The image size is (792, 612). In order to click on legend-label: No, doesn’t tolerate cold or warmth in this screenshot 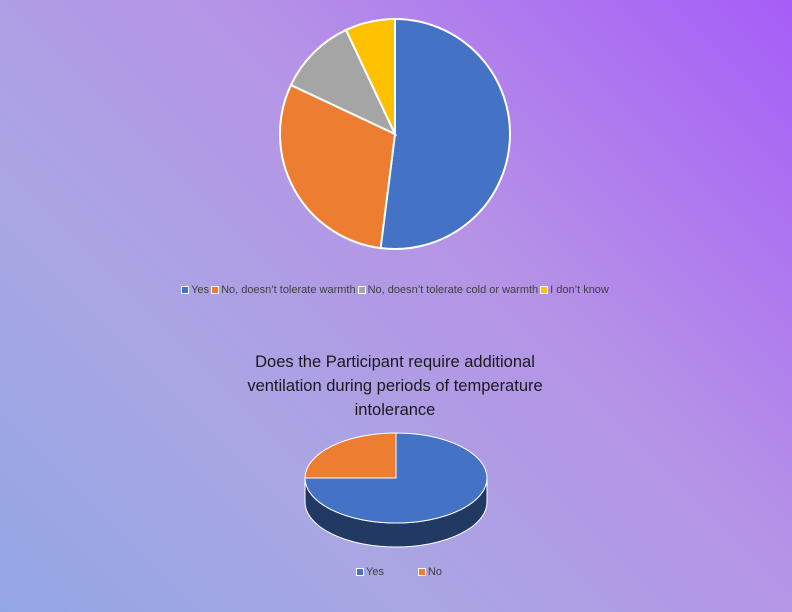, I will do `click(453, 290)`.